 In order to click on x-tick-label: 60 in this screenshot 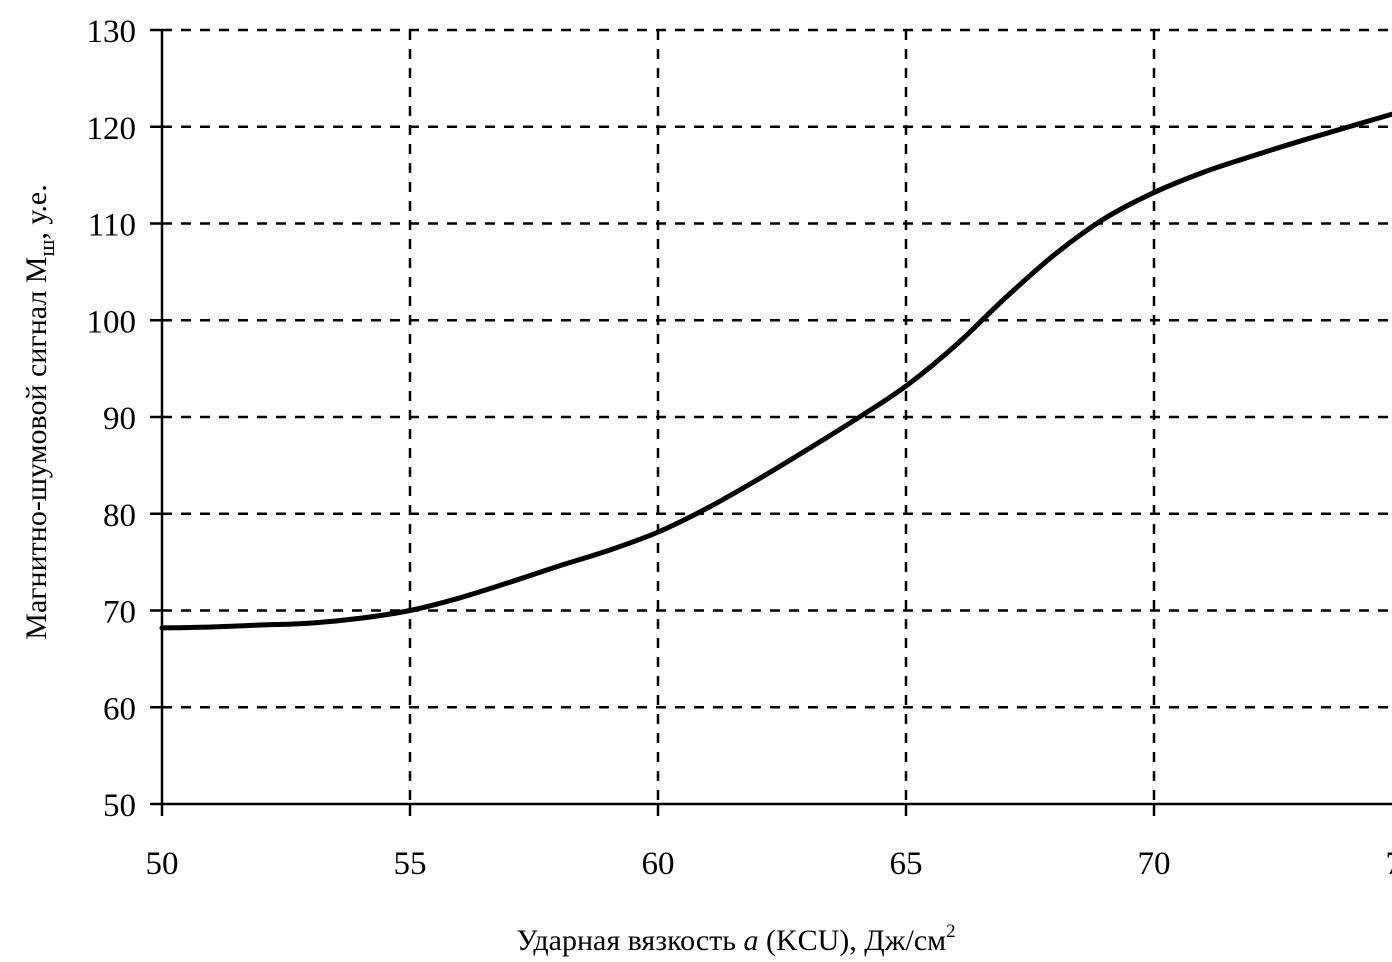, I will do `click(658, 864)`.